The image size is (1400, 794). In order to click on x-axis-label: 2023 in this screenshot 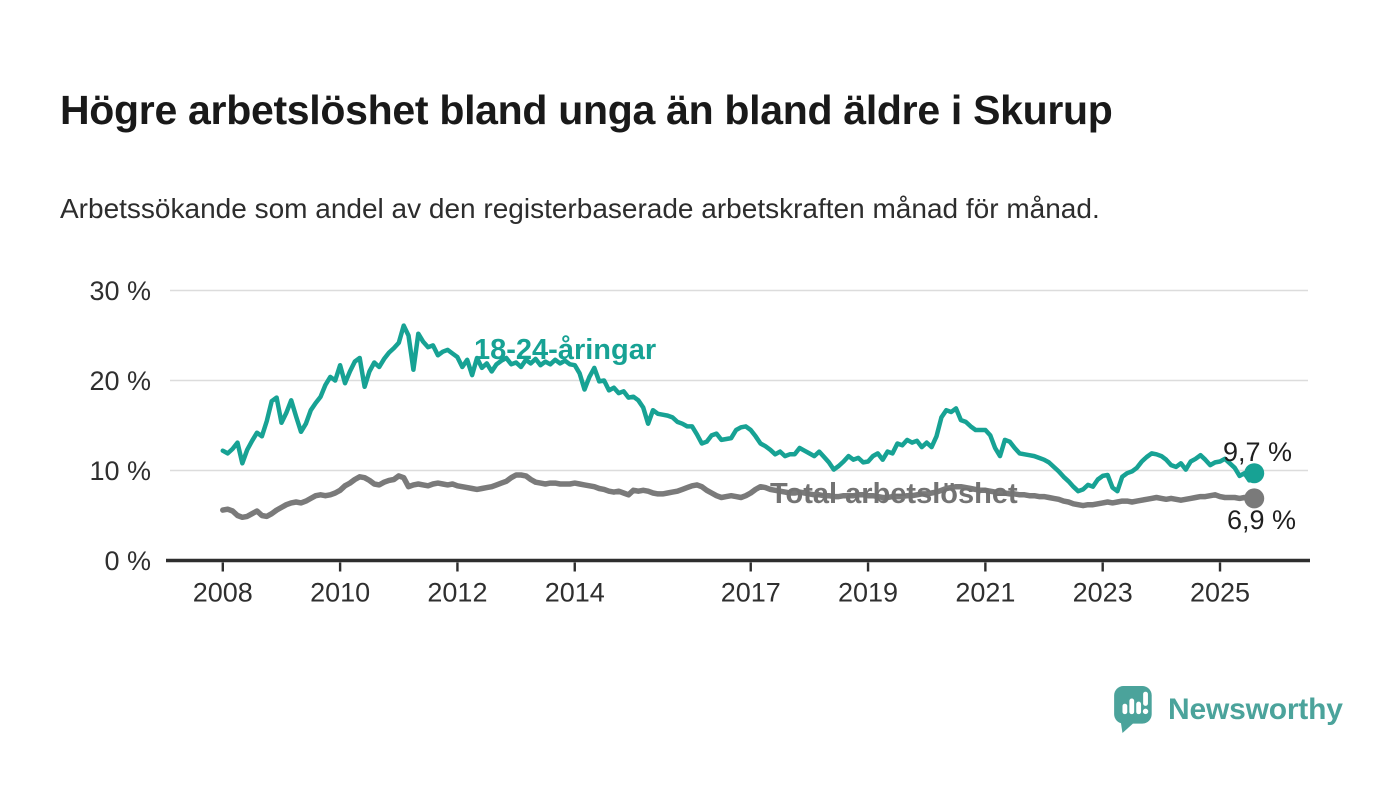, I will do `click(1103, 593)`.